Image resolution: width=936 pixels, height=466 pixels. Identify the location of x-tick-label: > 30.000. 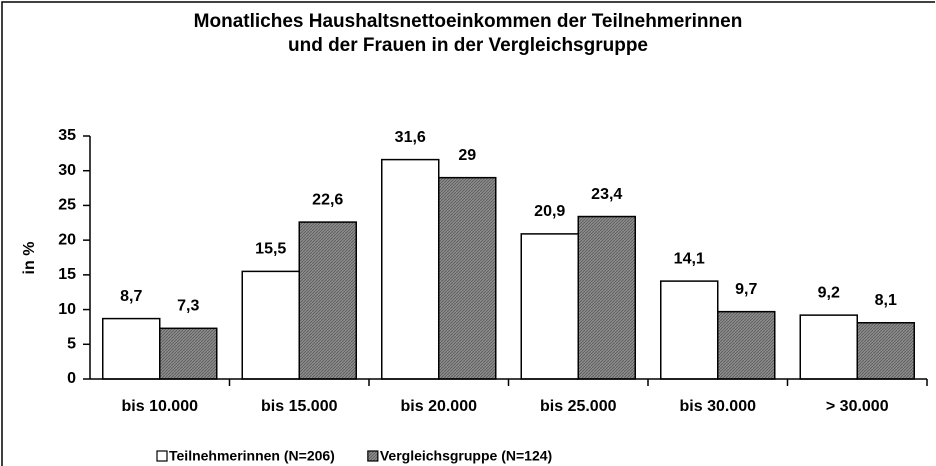
(857, 406).